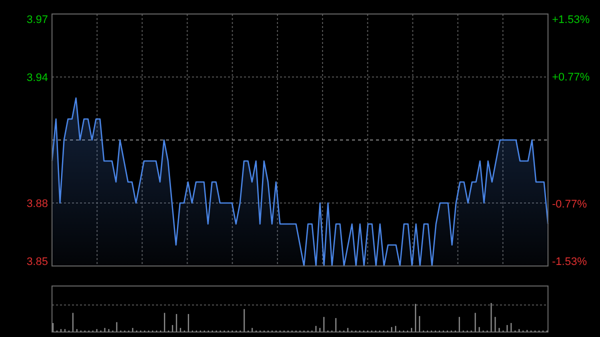 The image size is (600, 337). Describe the element at coordinates (37, 262) in the screenshot. I see `y-tick-label: 3.85` at that location.